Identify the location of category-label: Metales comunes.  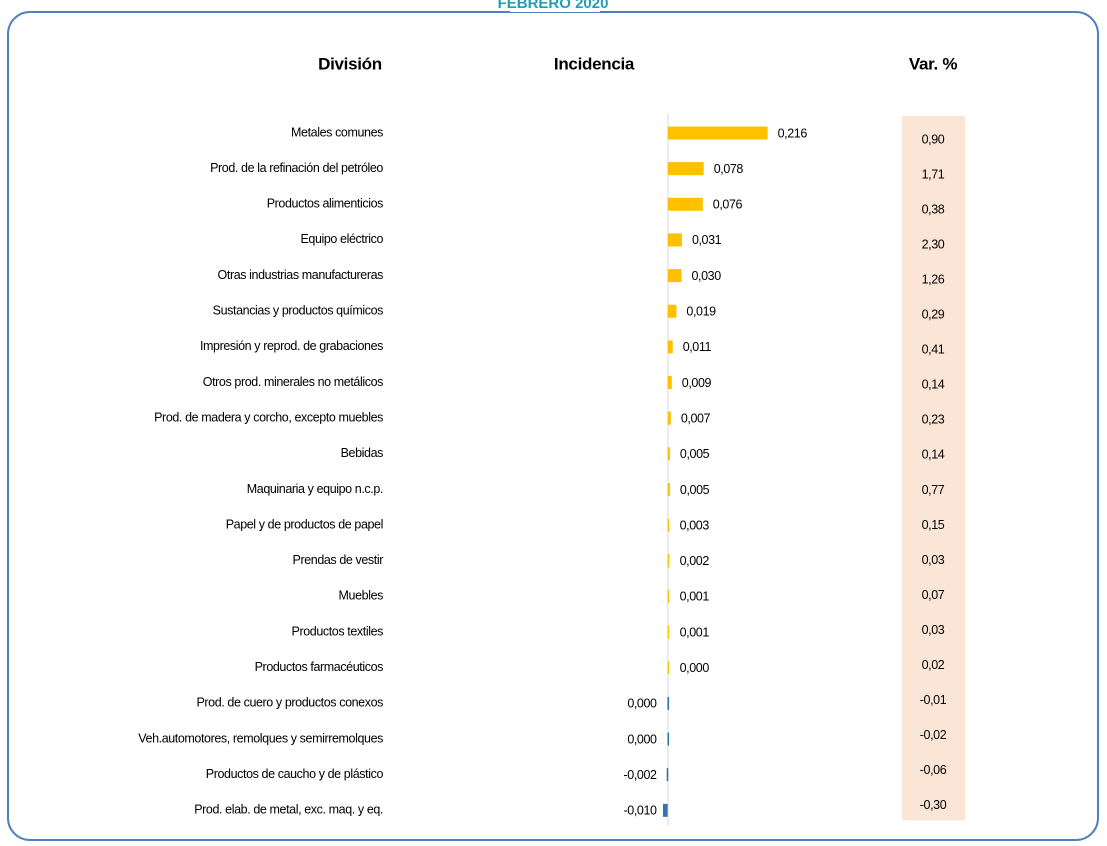
(337, 132).